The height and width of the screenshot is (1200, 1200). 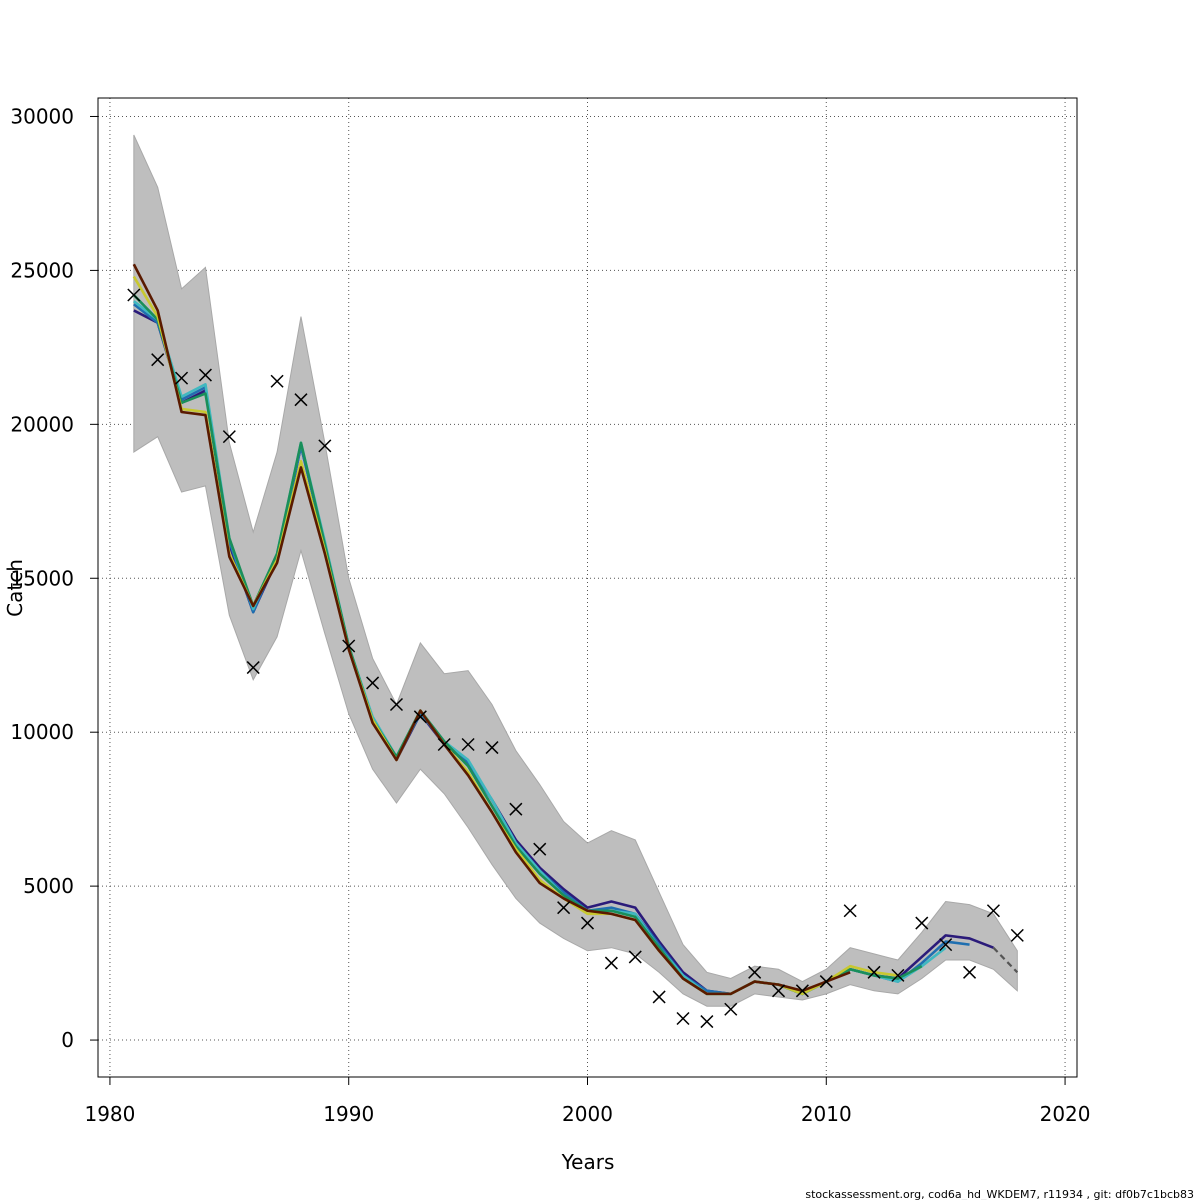 I want to click on y-tick-label: 0, so click(x=67, y=1040).